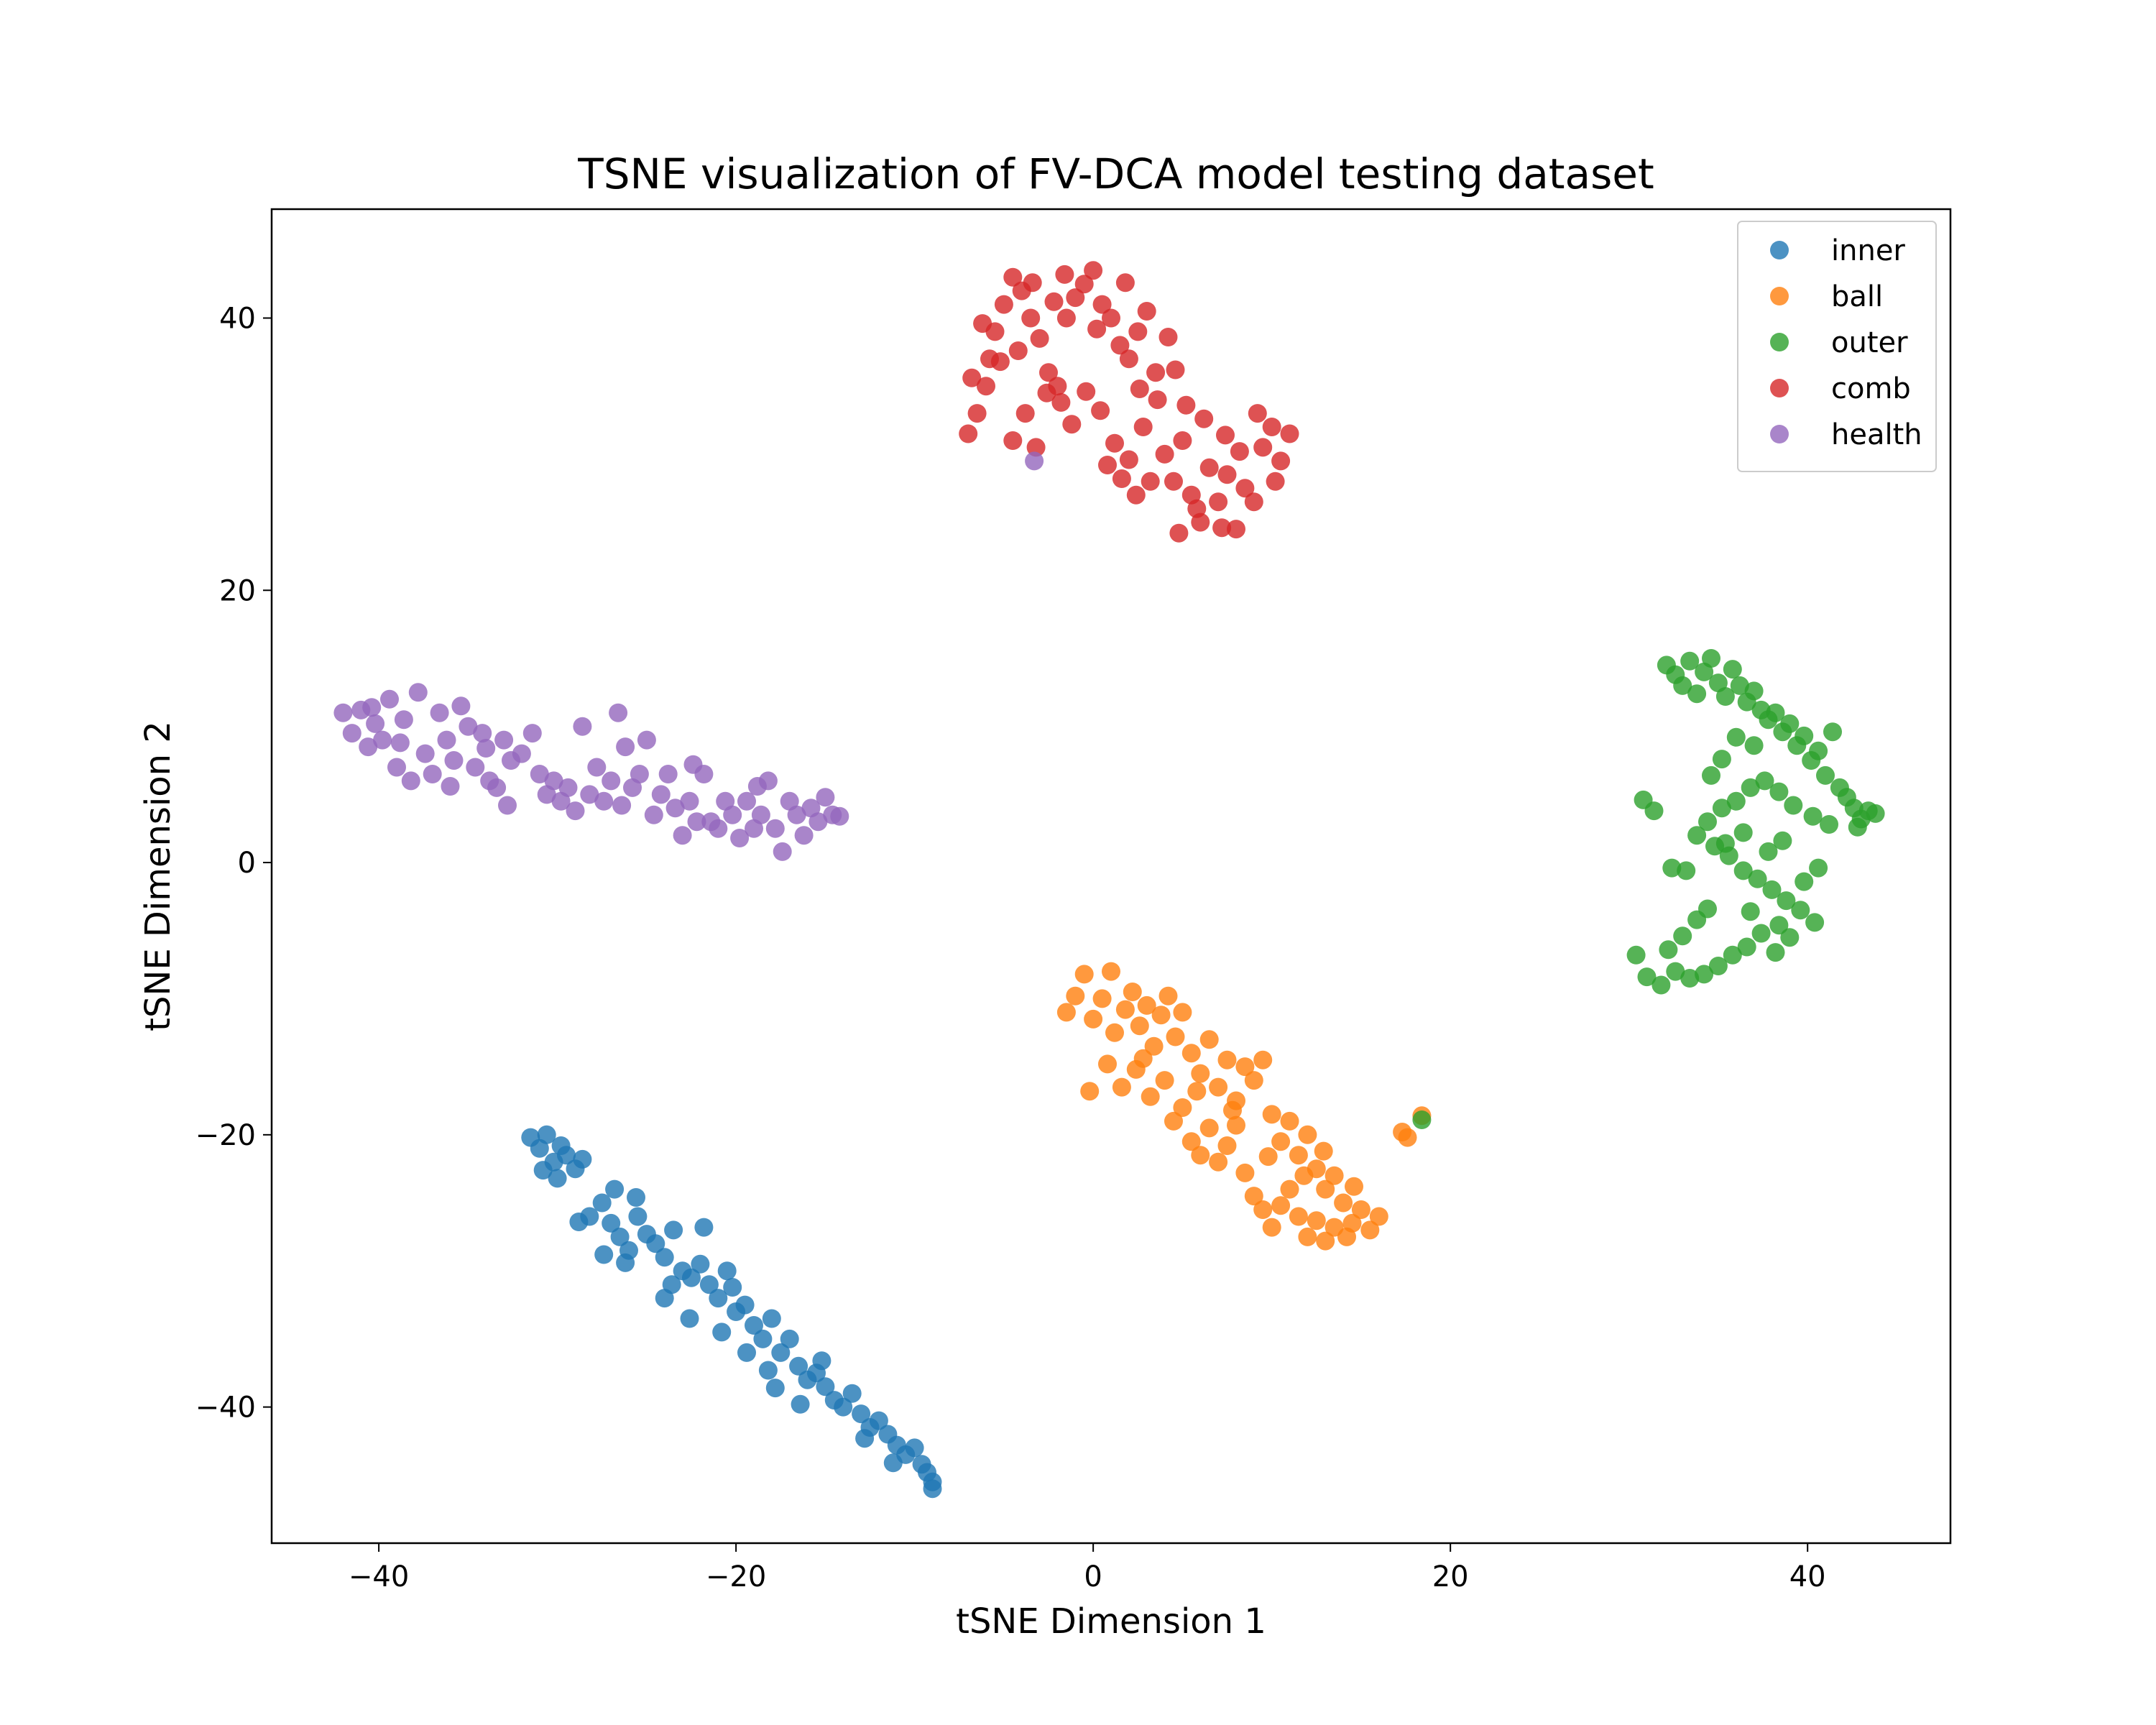 The height and width of the screenshot is (1725, 2156). I want to click on legend-marker-health, so click(1779, 434).